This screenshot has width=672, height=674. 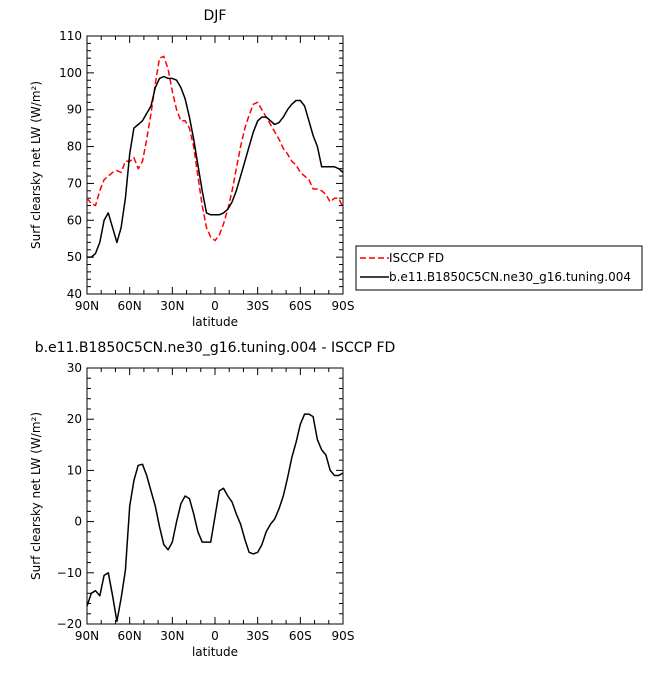 I want to click on y-tick-label: 100, so click(x=70, y=73).